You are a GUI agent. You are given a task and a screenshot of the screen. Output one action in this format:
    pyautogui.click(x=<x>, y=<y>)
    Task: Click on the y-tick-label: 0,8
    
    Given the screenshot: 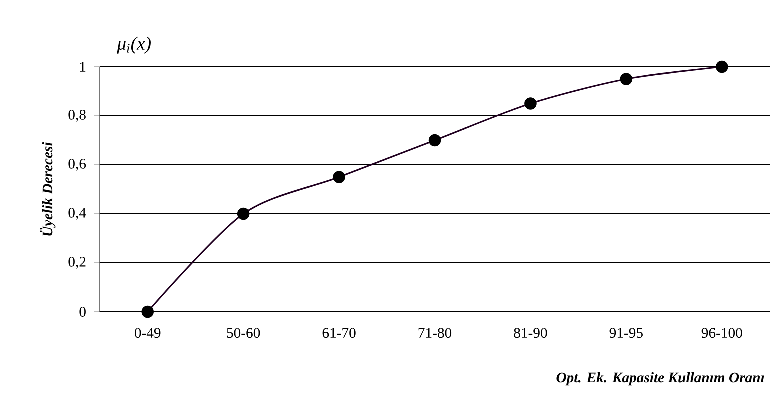 What is the action you would take?
    pyautogui.click(x=77, y=116)
    